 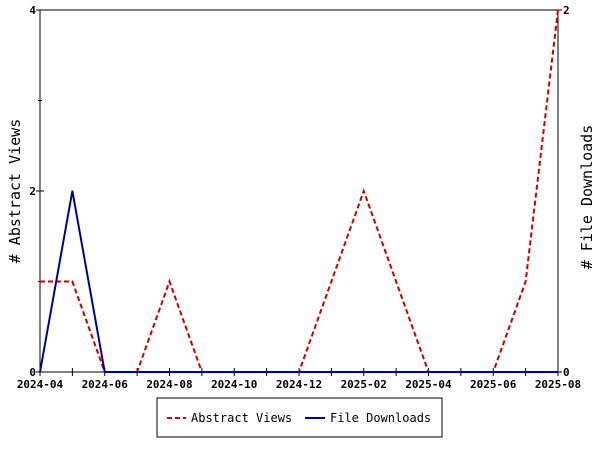 I want to click on legend-label-file-downloads: File Downloads, so click(x=380, y=418).